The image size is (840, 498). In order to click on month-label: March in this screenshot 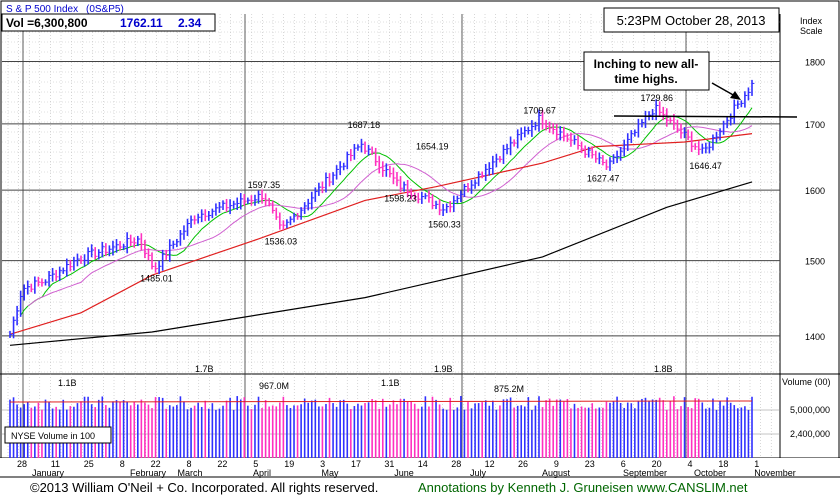, I will do `click(189, 473)`.